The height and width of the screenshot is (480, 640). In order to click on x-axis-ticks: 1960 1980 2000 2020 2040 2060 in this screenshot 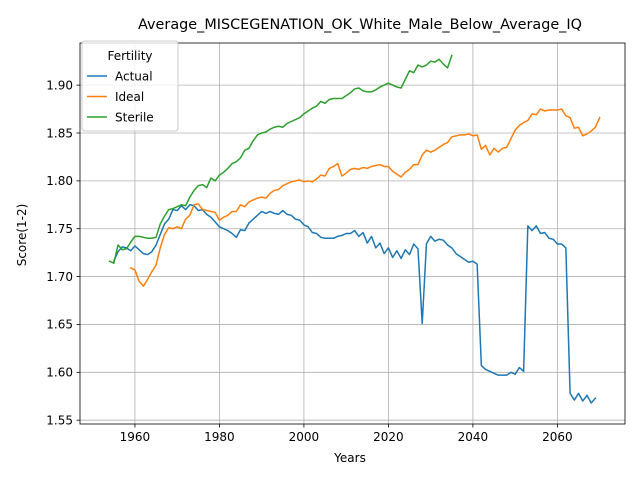, I will do `click(346, 434)`.